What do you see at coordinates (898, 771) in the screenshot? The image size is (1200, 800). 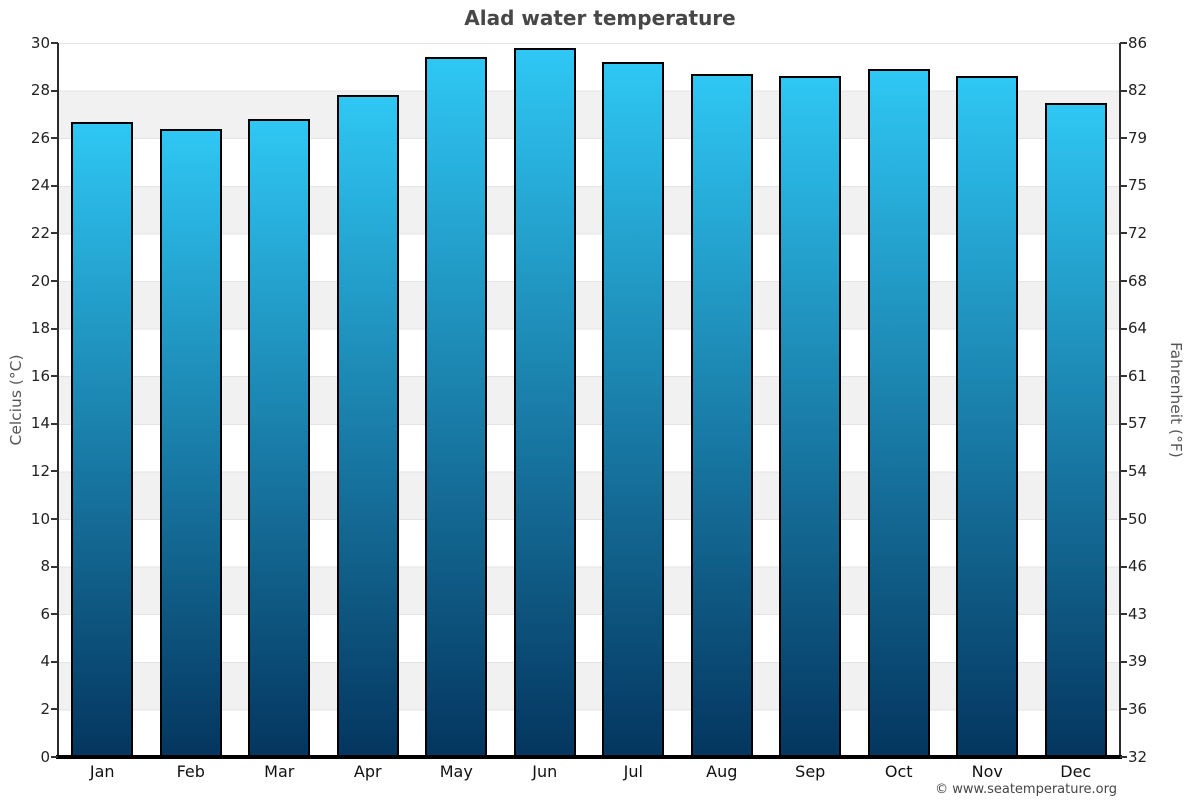 I see `x-axis-label-oct: Oct` at bounding box center [898, 771].